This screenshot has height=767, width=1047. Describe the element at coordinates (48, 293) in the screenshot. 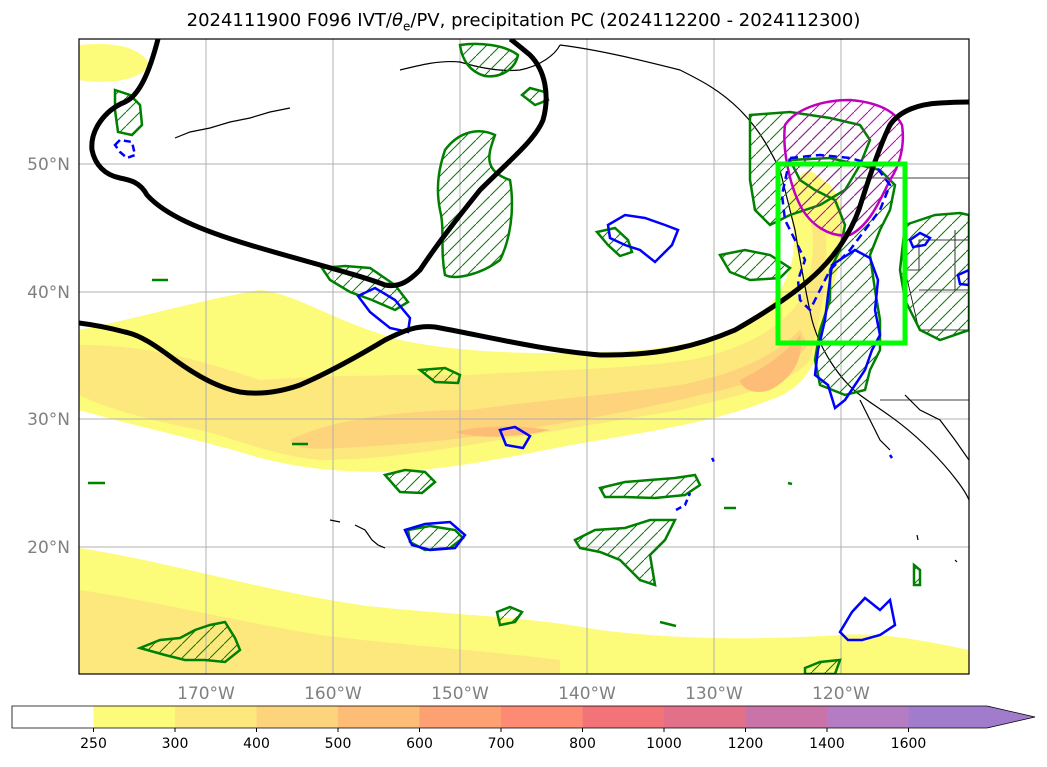

I see `lat-label-40n: 40°N` at that location.